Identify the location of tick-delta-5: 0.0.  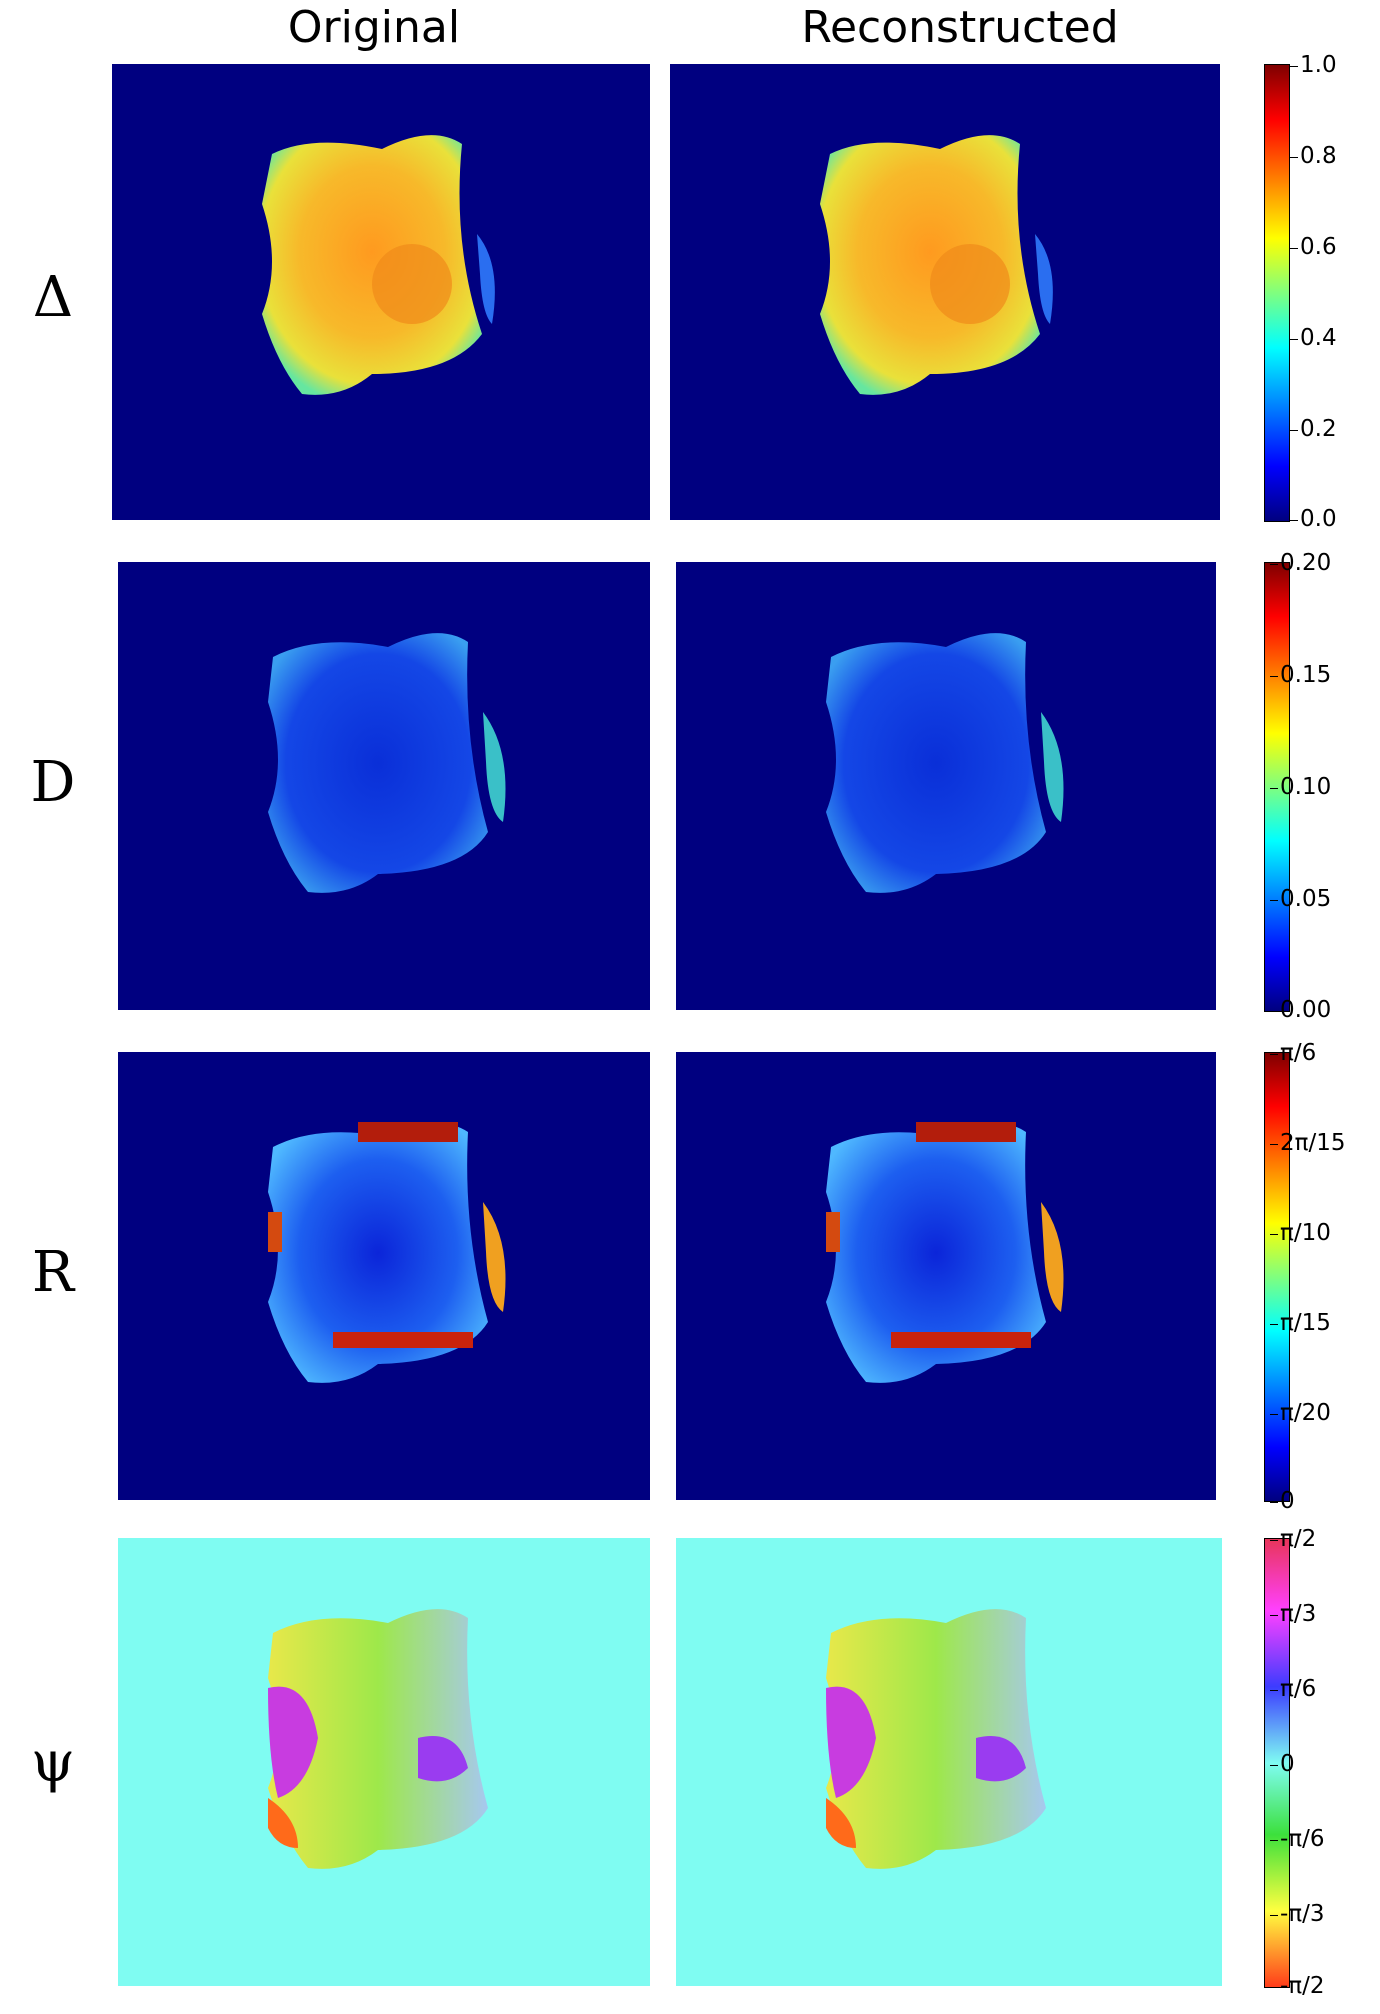
(1313, 519).